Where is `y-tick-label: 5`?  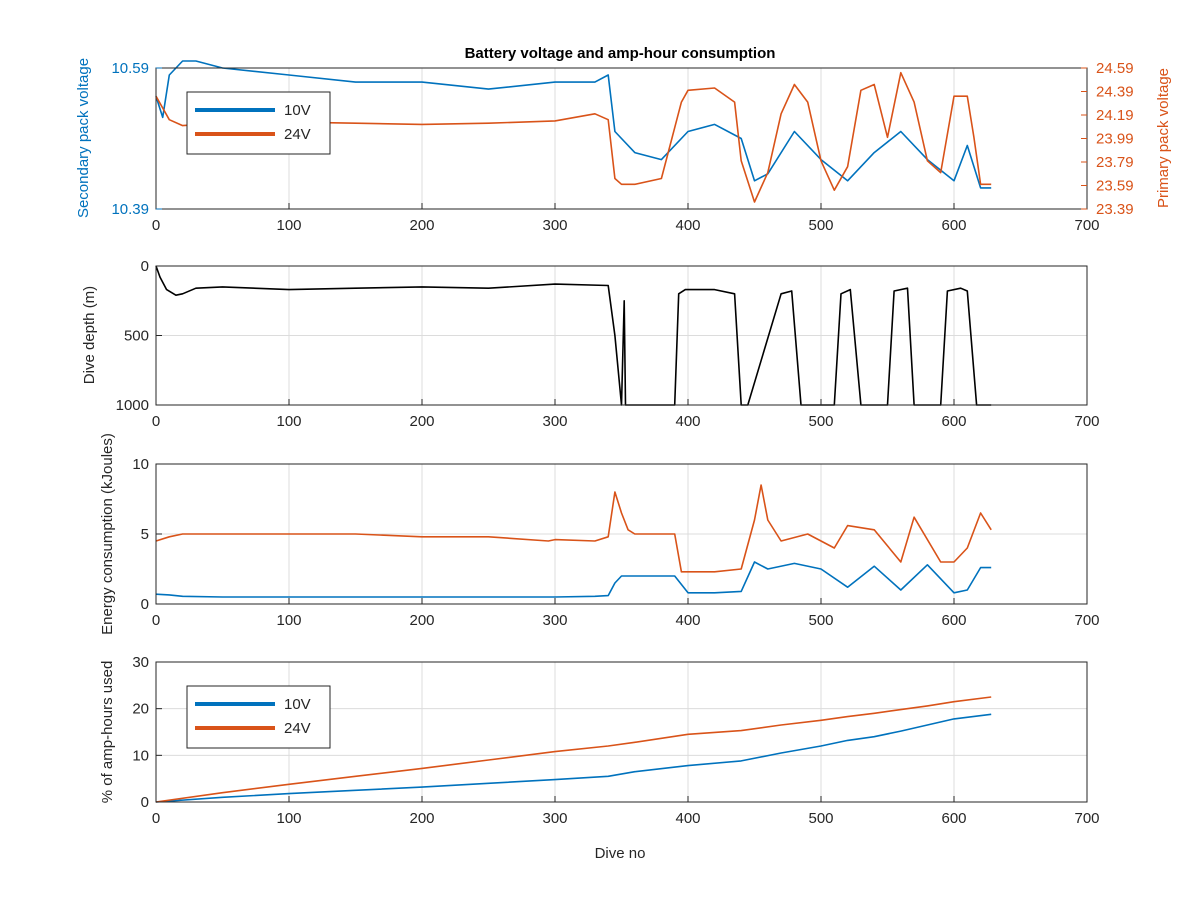
y-tick-label: 5 is located at coordinates (145, 534).